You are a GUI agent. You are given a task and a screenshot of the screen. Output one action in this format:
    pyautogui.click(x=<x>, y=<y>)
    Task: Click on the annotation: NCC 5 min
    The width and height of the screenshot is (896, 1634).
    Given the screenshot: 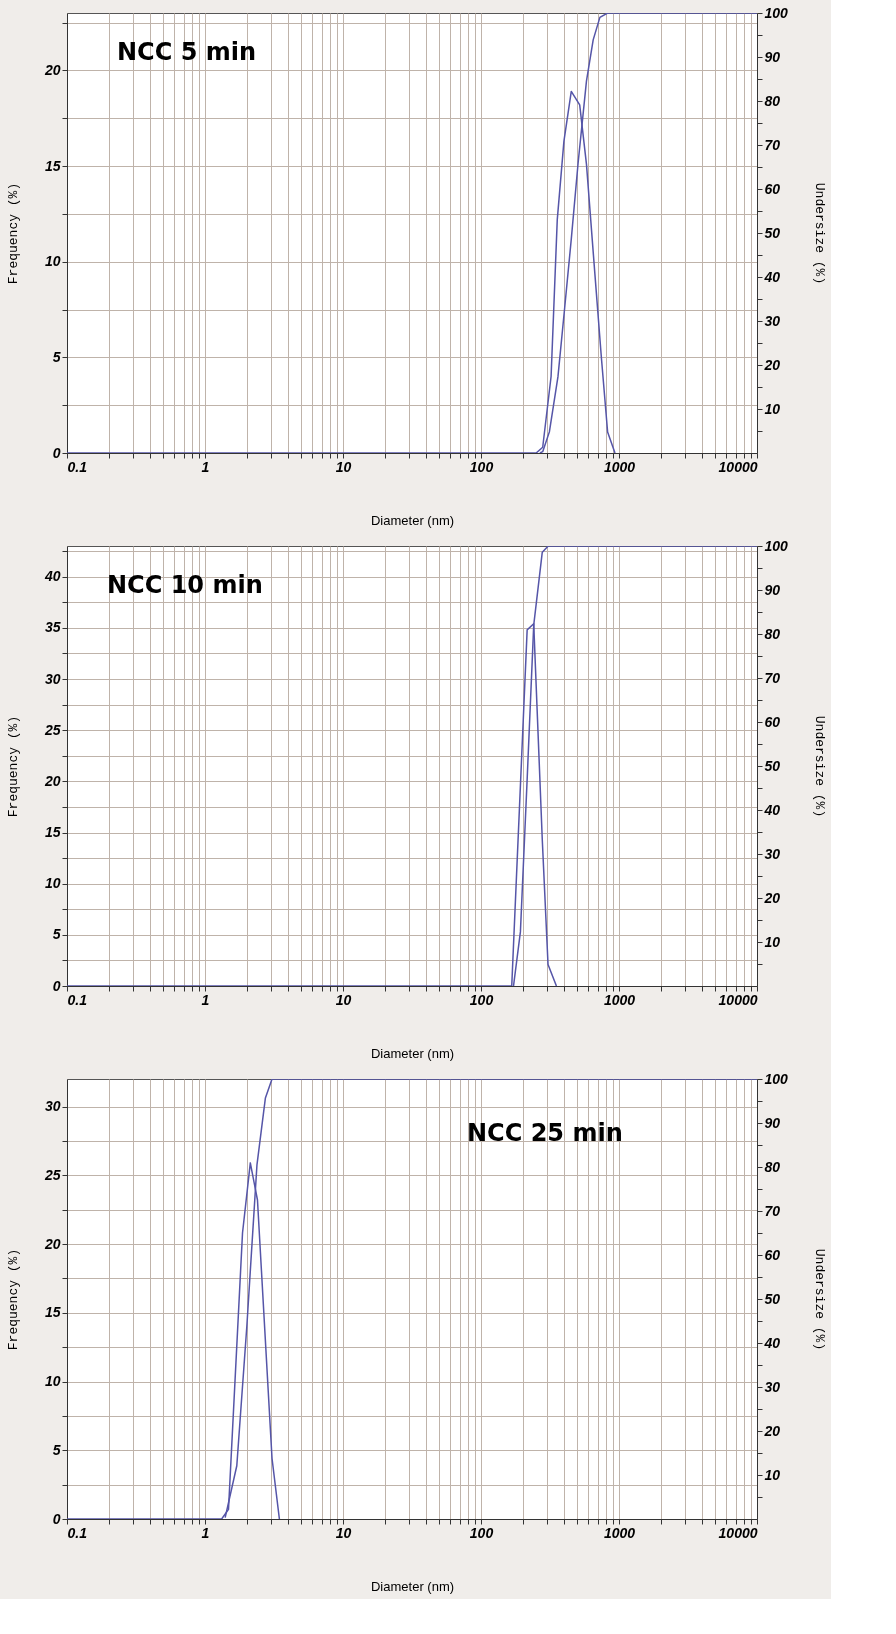 What is the action you would take?
    pyautogui.click(x=187, y=52)
    